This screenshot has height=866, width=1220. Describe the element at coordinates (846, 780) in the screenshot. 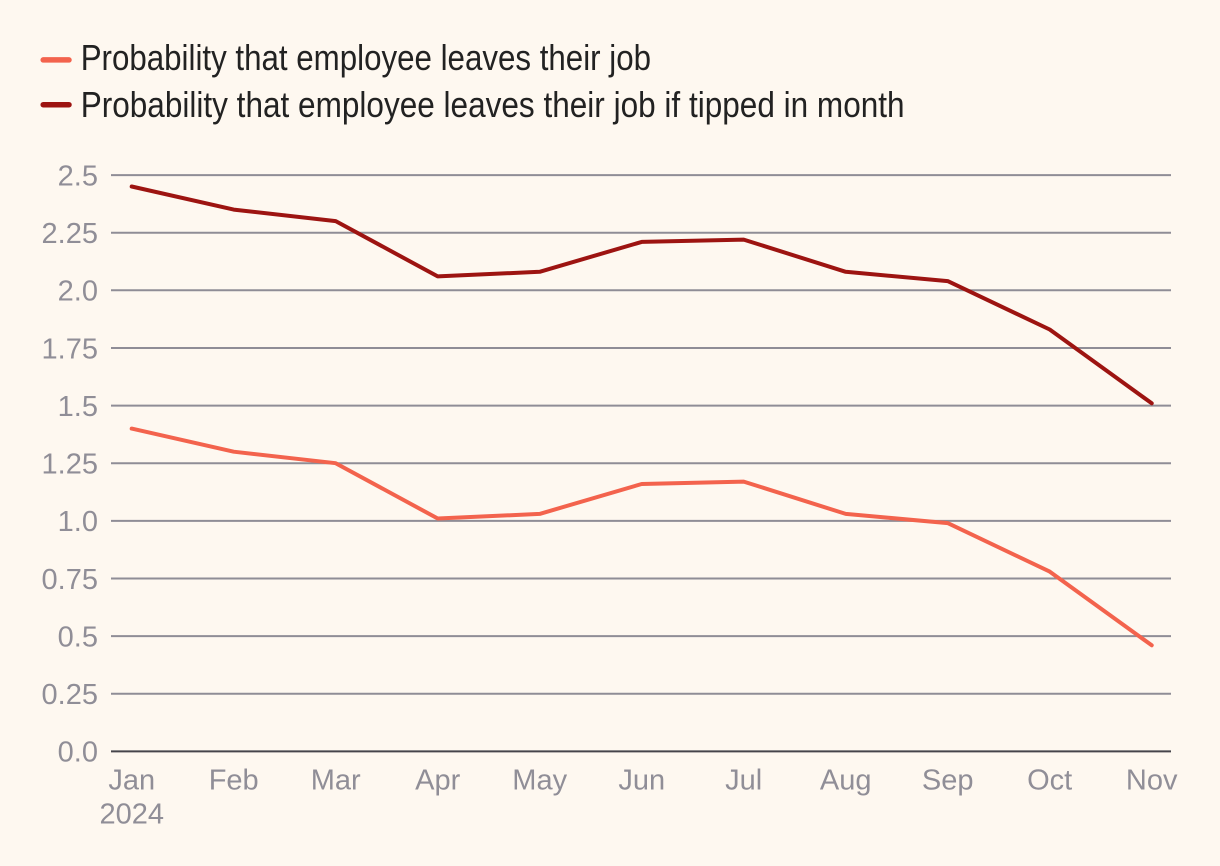

I see `svg-text: Aug` at that location.